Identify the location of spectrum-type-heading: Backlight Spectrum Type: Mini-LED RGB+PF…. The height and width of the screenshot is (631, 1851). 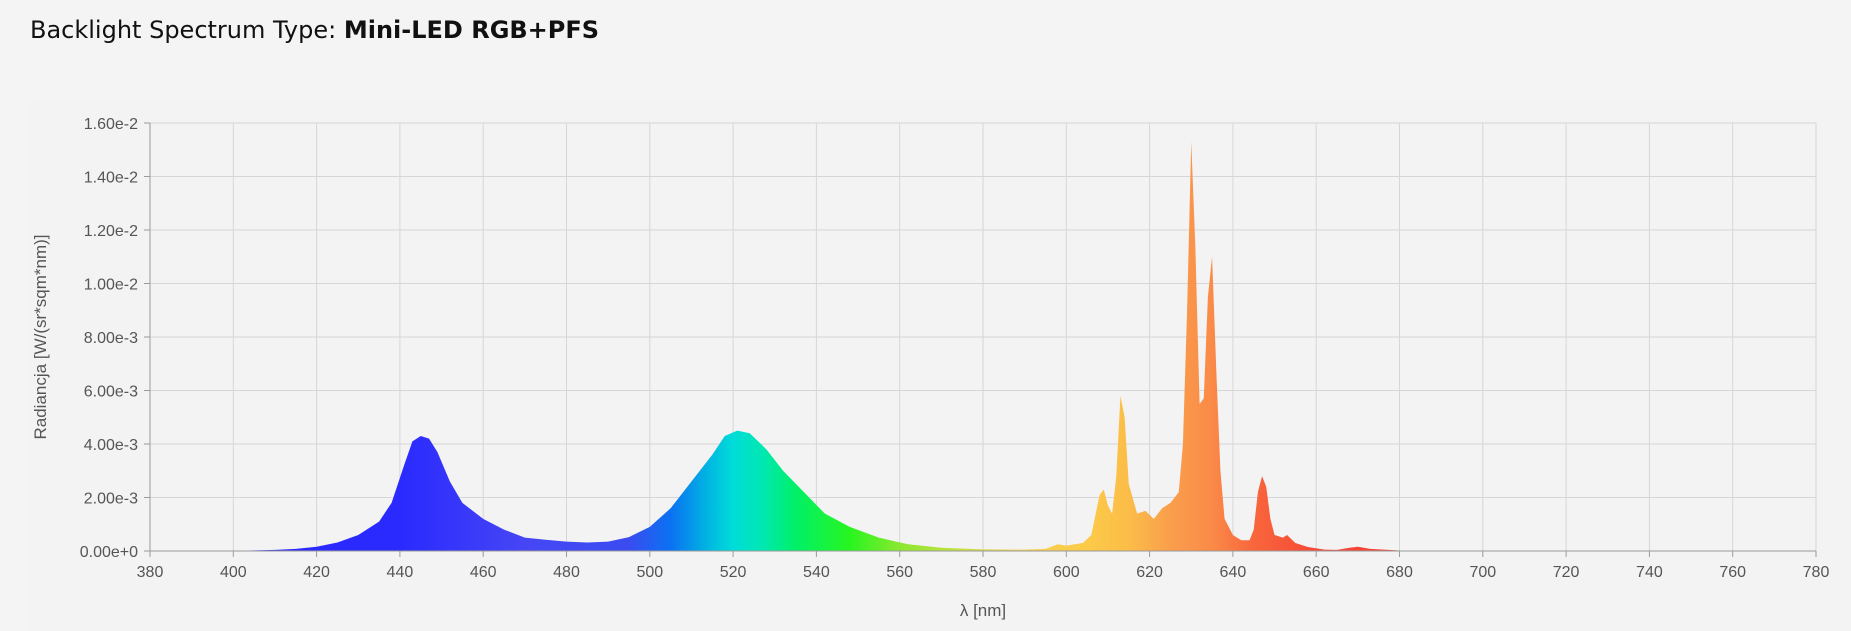
(314, 30).